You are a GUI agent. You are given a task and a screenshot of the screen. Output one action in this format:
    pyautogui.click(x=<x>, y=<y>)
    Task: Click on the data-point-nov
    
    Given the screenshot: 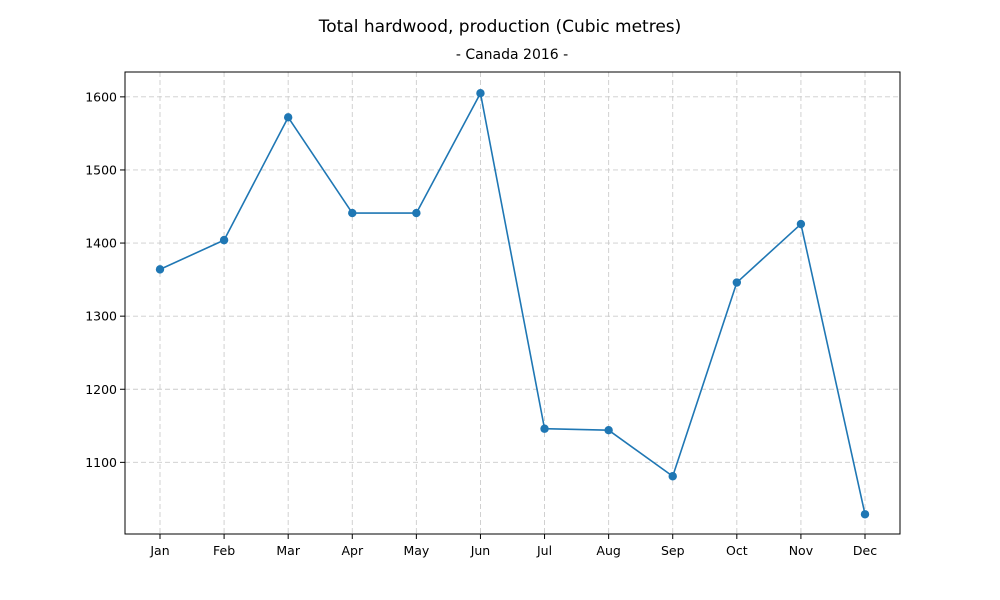 What is the action you would take?
    pyautogui.click(x=801, y=224)
    